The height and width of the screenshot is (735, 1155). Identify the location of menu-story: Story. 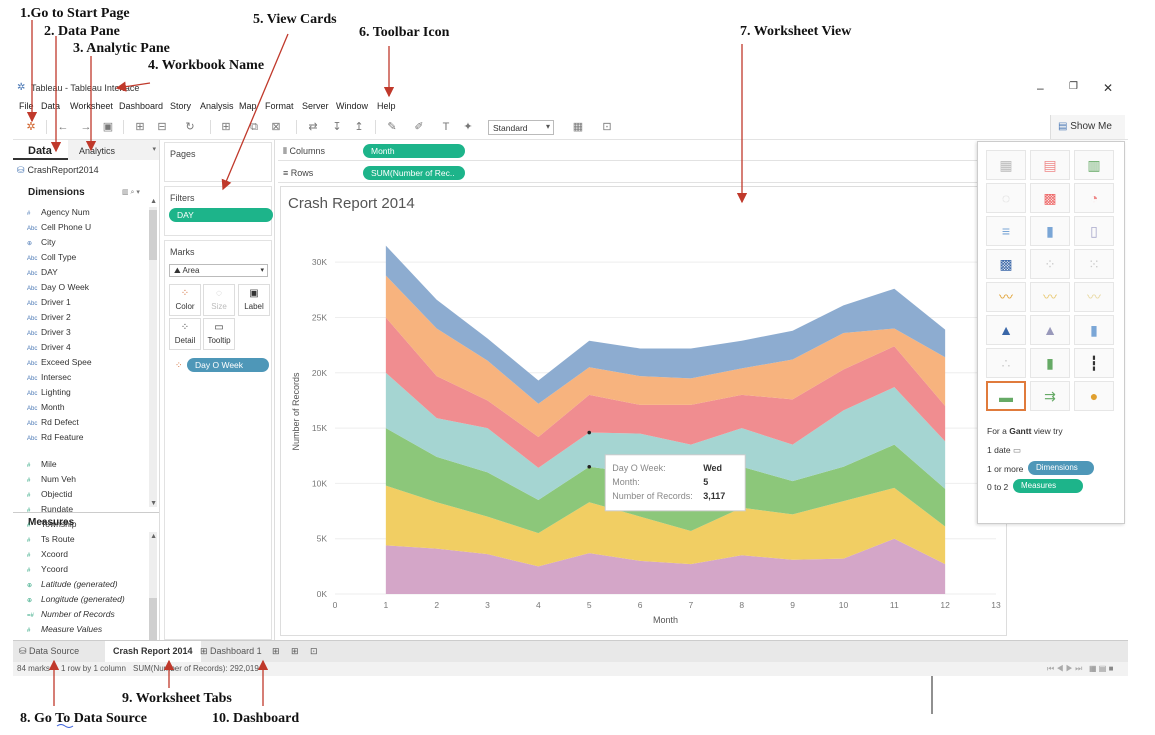
(181, 106).